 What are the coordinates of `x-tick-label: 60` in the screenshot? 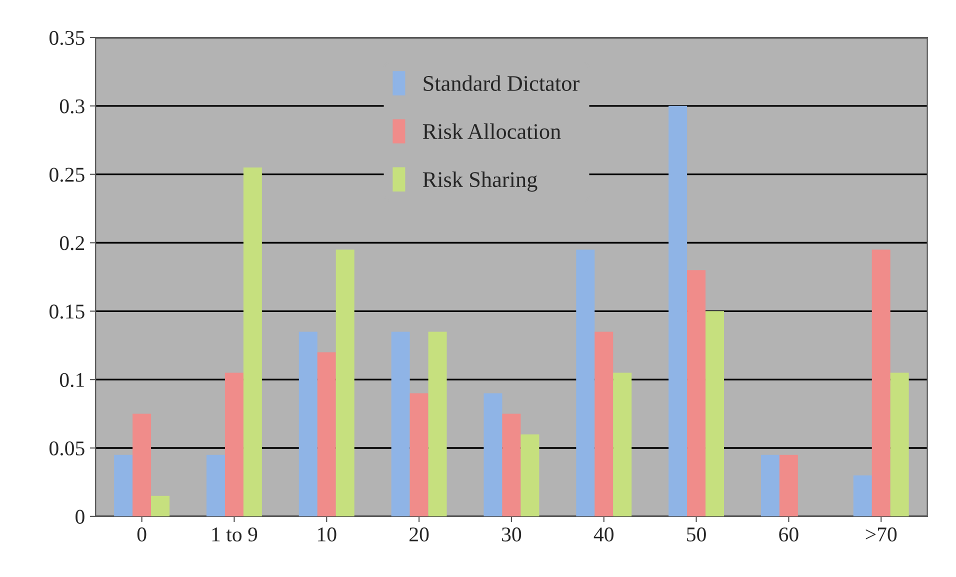 It's located at (788, 534).